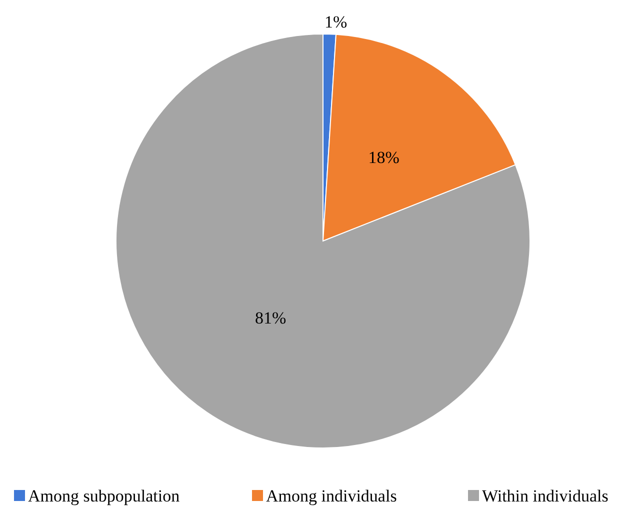  Describe the element at coordinates (331, 496) in the screenshot. I see `legend-label: Among individuals` at that location.